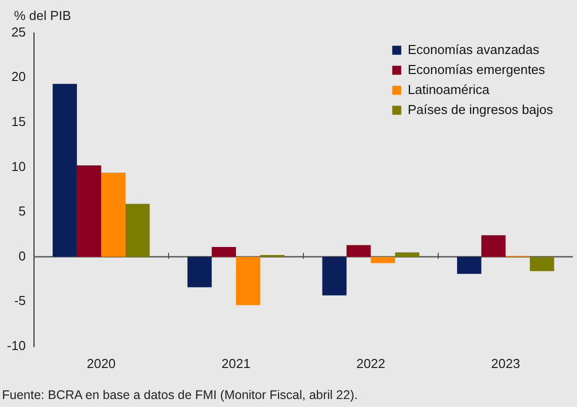 This screenshot has width=577, height=407. I want to click on y-tick-label: -5, so click(20, 300).